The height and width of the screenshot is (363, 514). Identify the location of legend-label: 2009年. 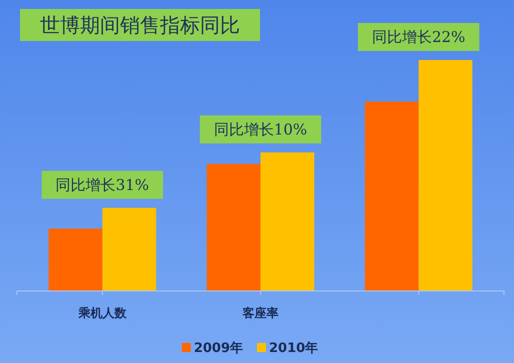
(218, 348).